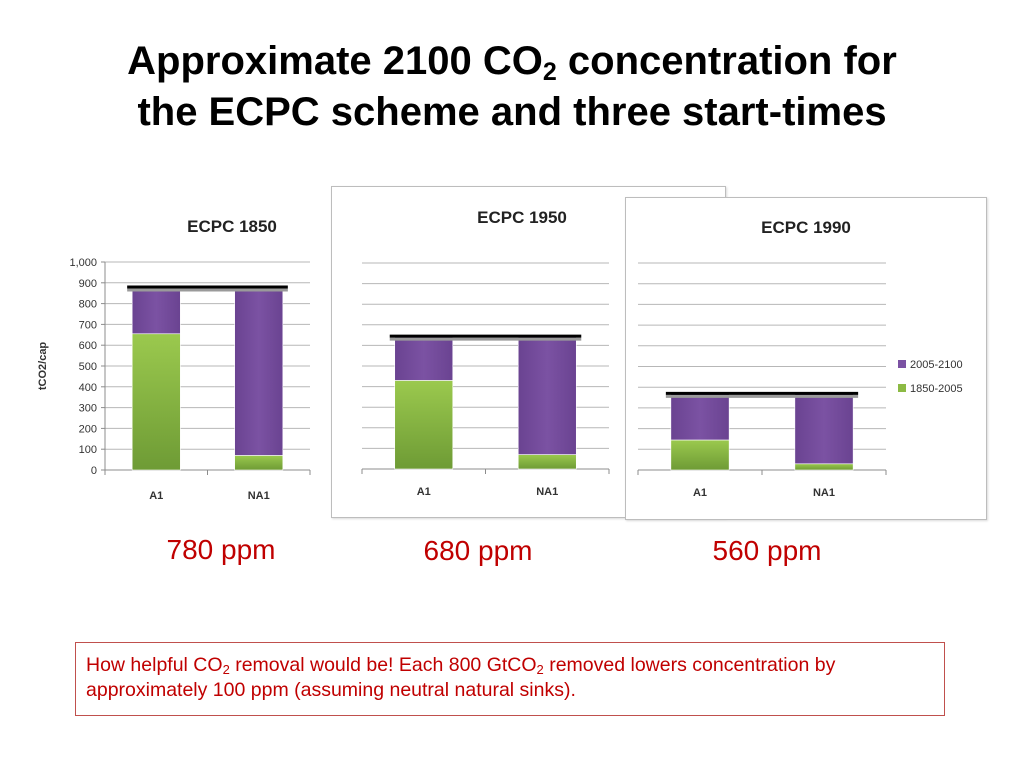 The width and height of the screenshot is (1024, 768). What do you see at coordinates (485, 353) in the screenshot?
I see `chart-ecpc-1950-svg: ECPC 1950 A1 NA1` at bounding box center [485, 353].